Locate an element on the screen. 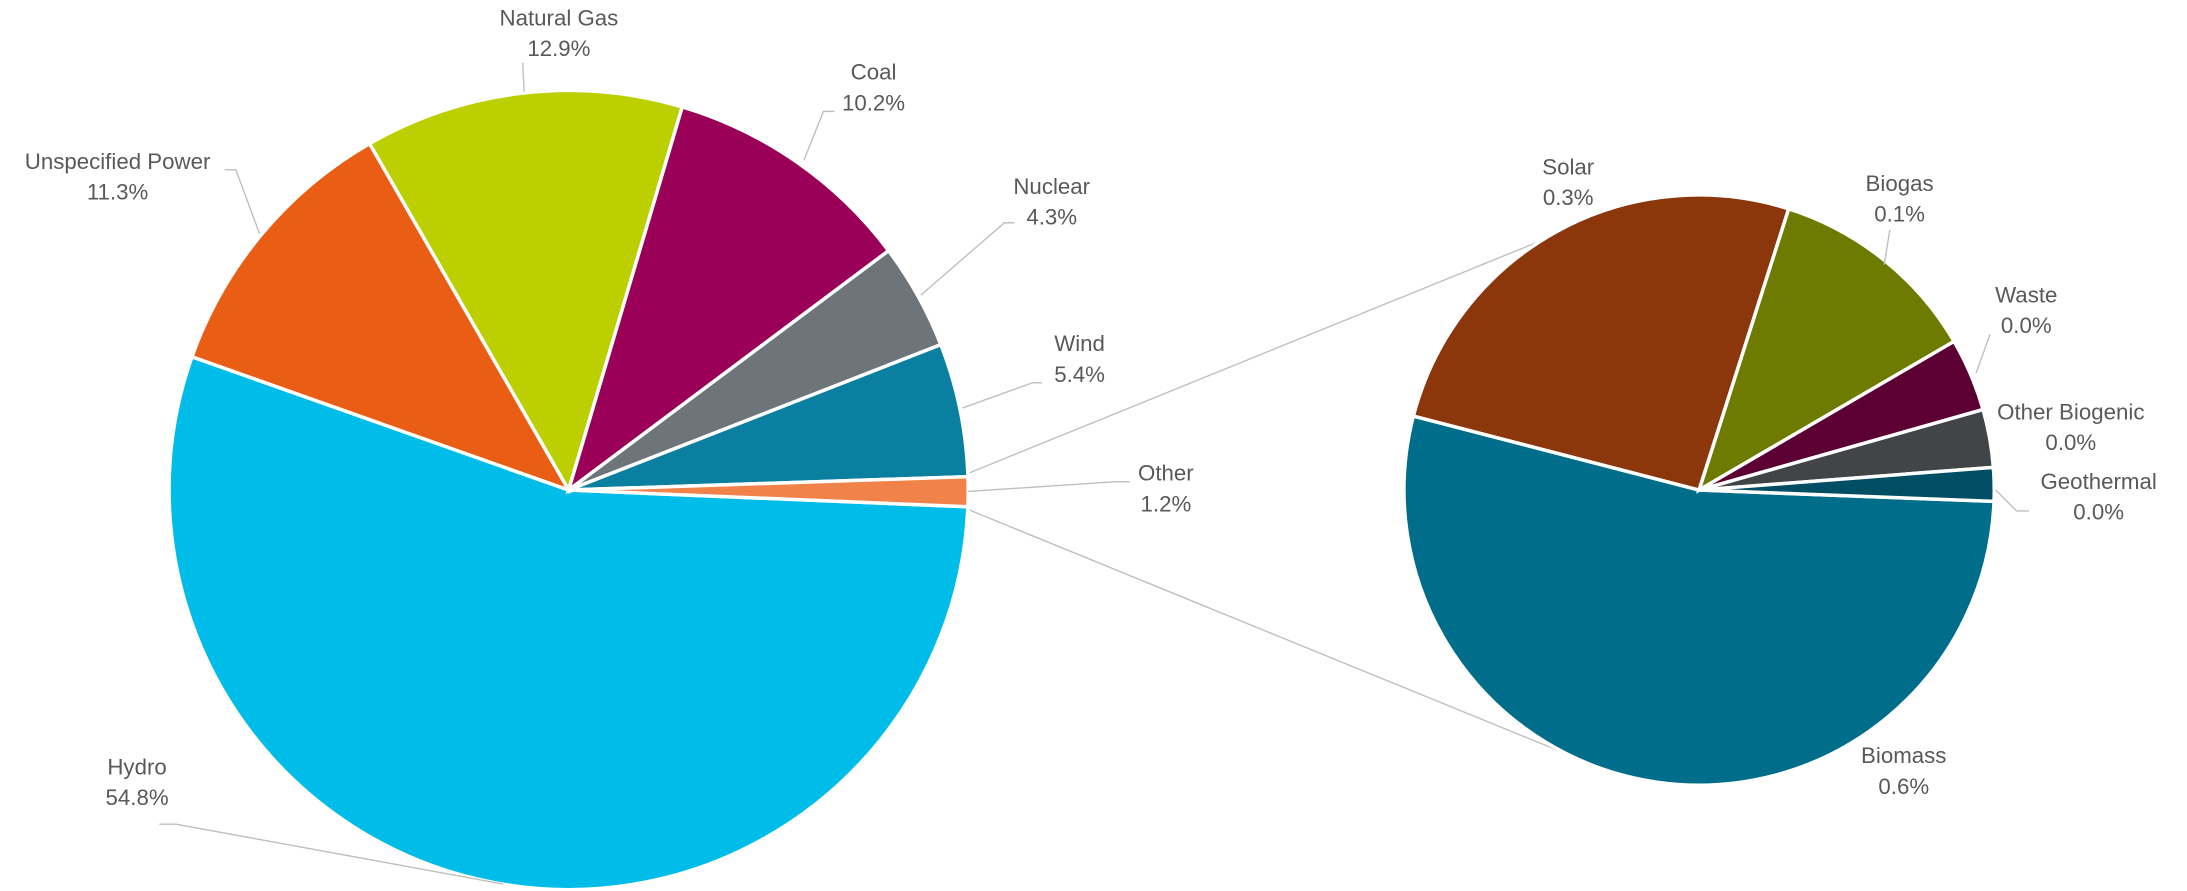  slice-value: 11.3% is located at coordinates (117, 191).